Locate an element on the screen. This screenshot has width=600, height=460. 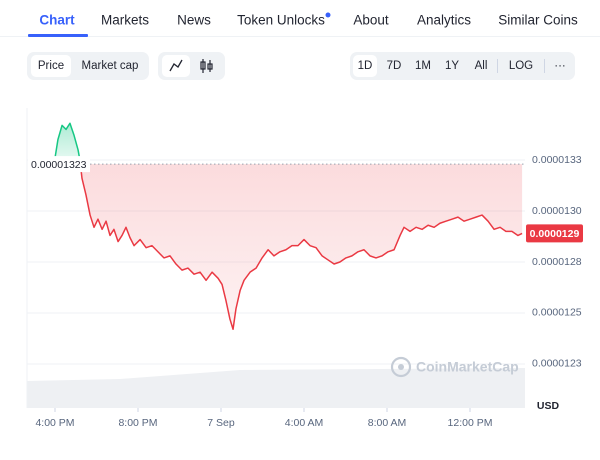
reference-label-bg is located at coordinates (59, 164).